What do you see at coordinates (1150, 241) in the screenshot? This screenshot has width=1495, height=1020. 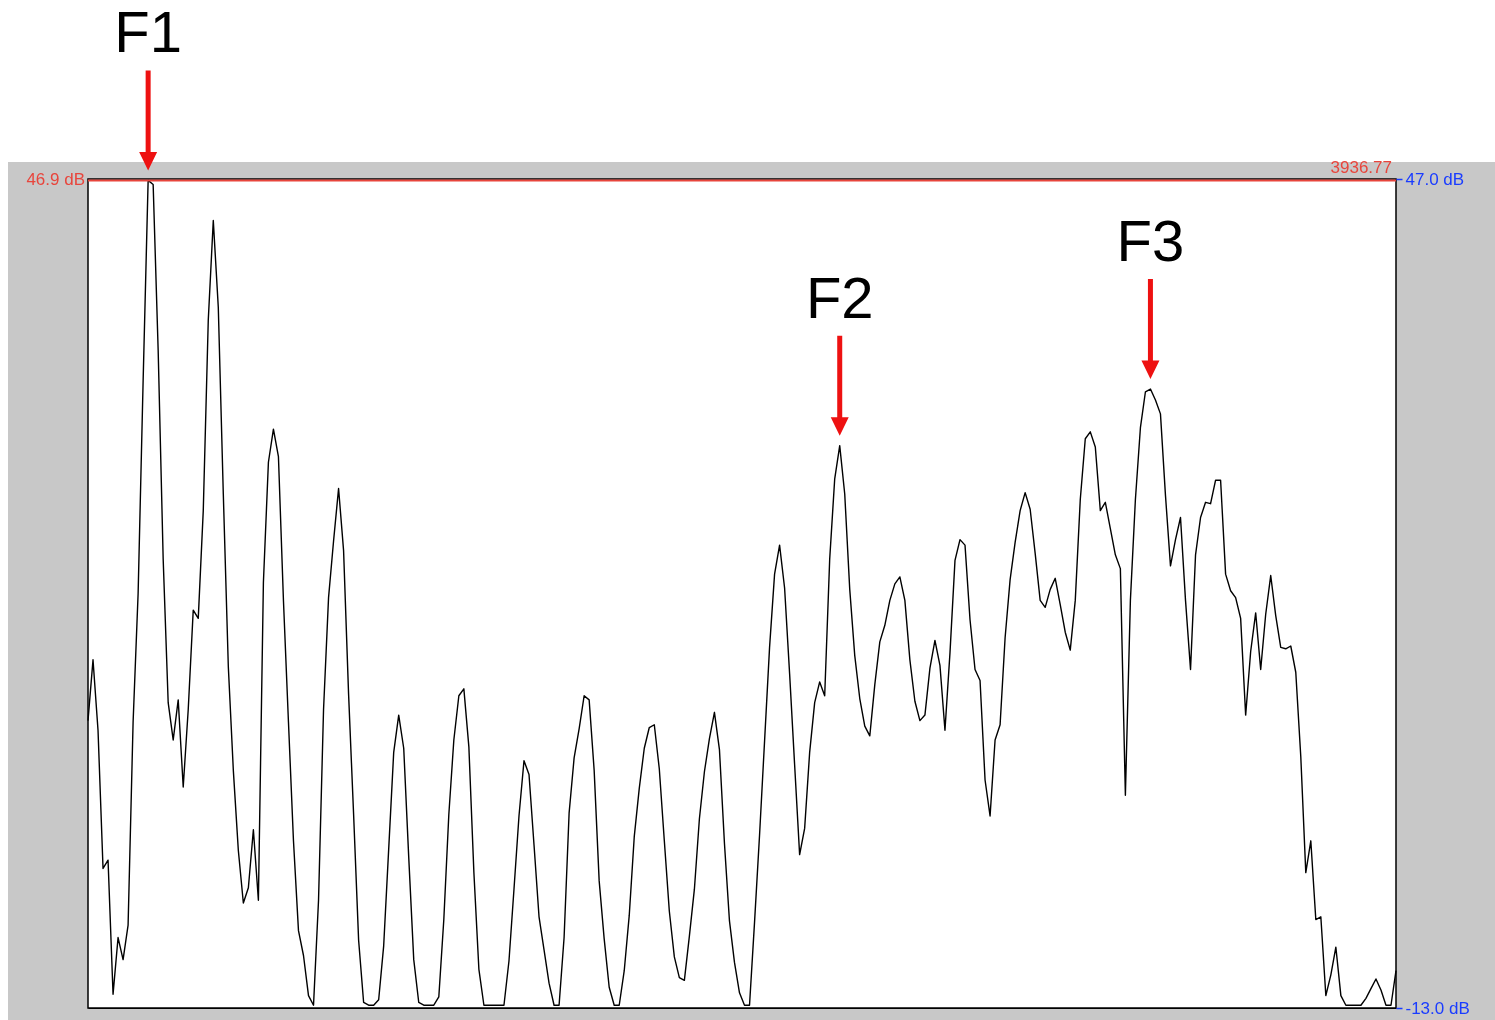 I see `annotation: F3` at bounding box center [1150, 241].